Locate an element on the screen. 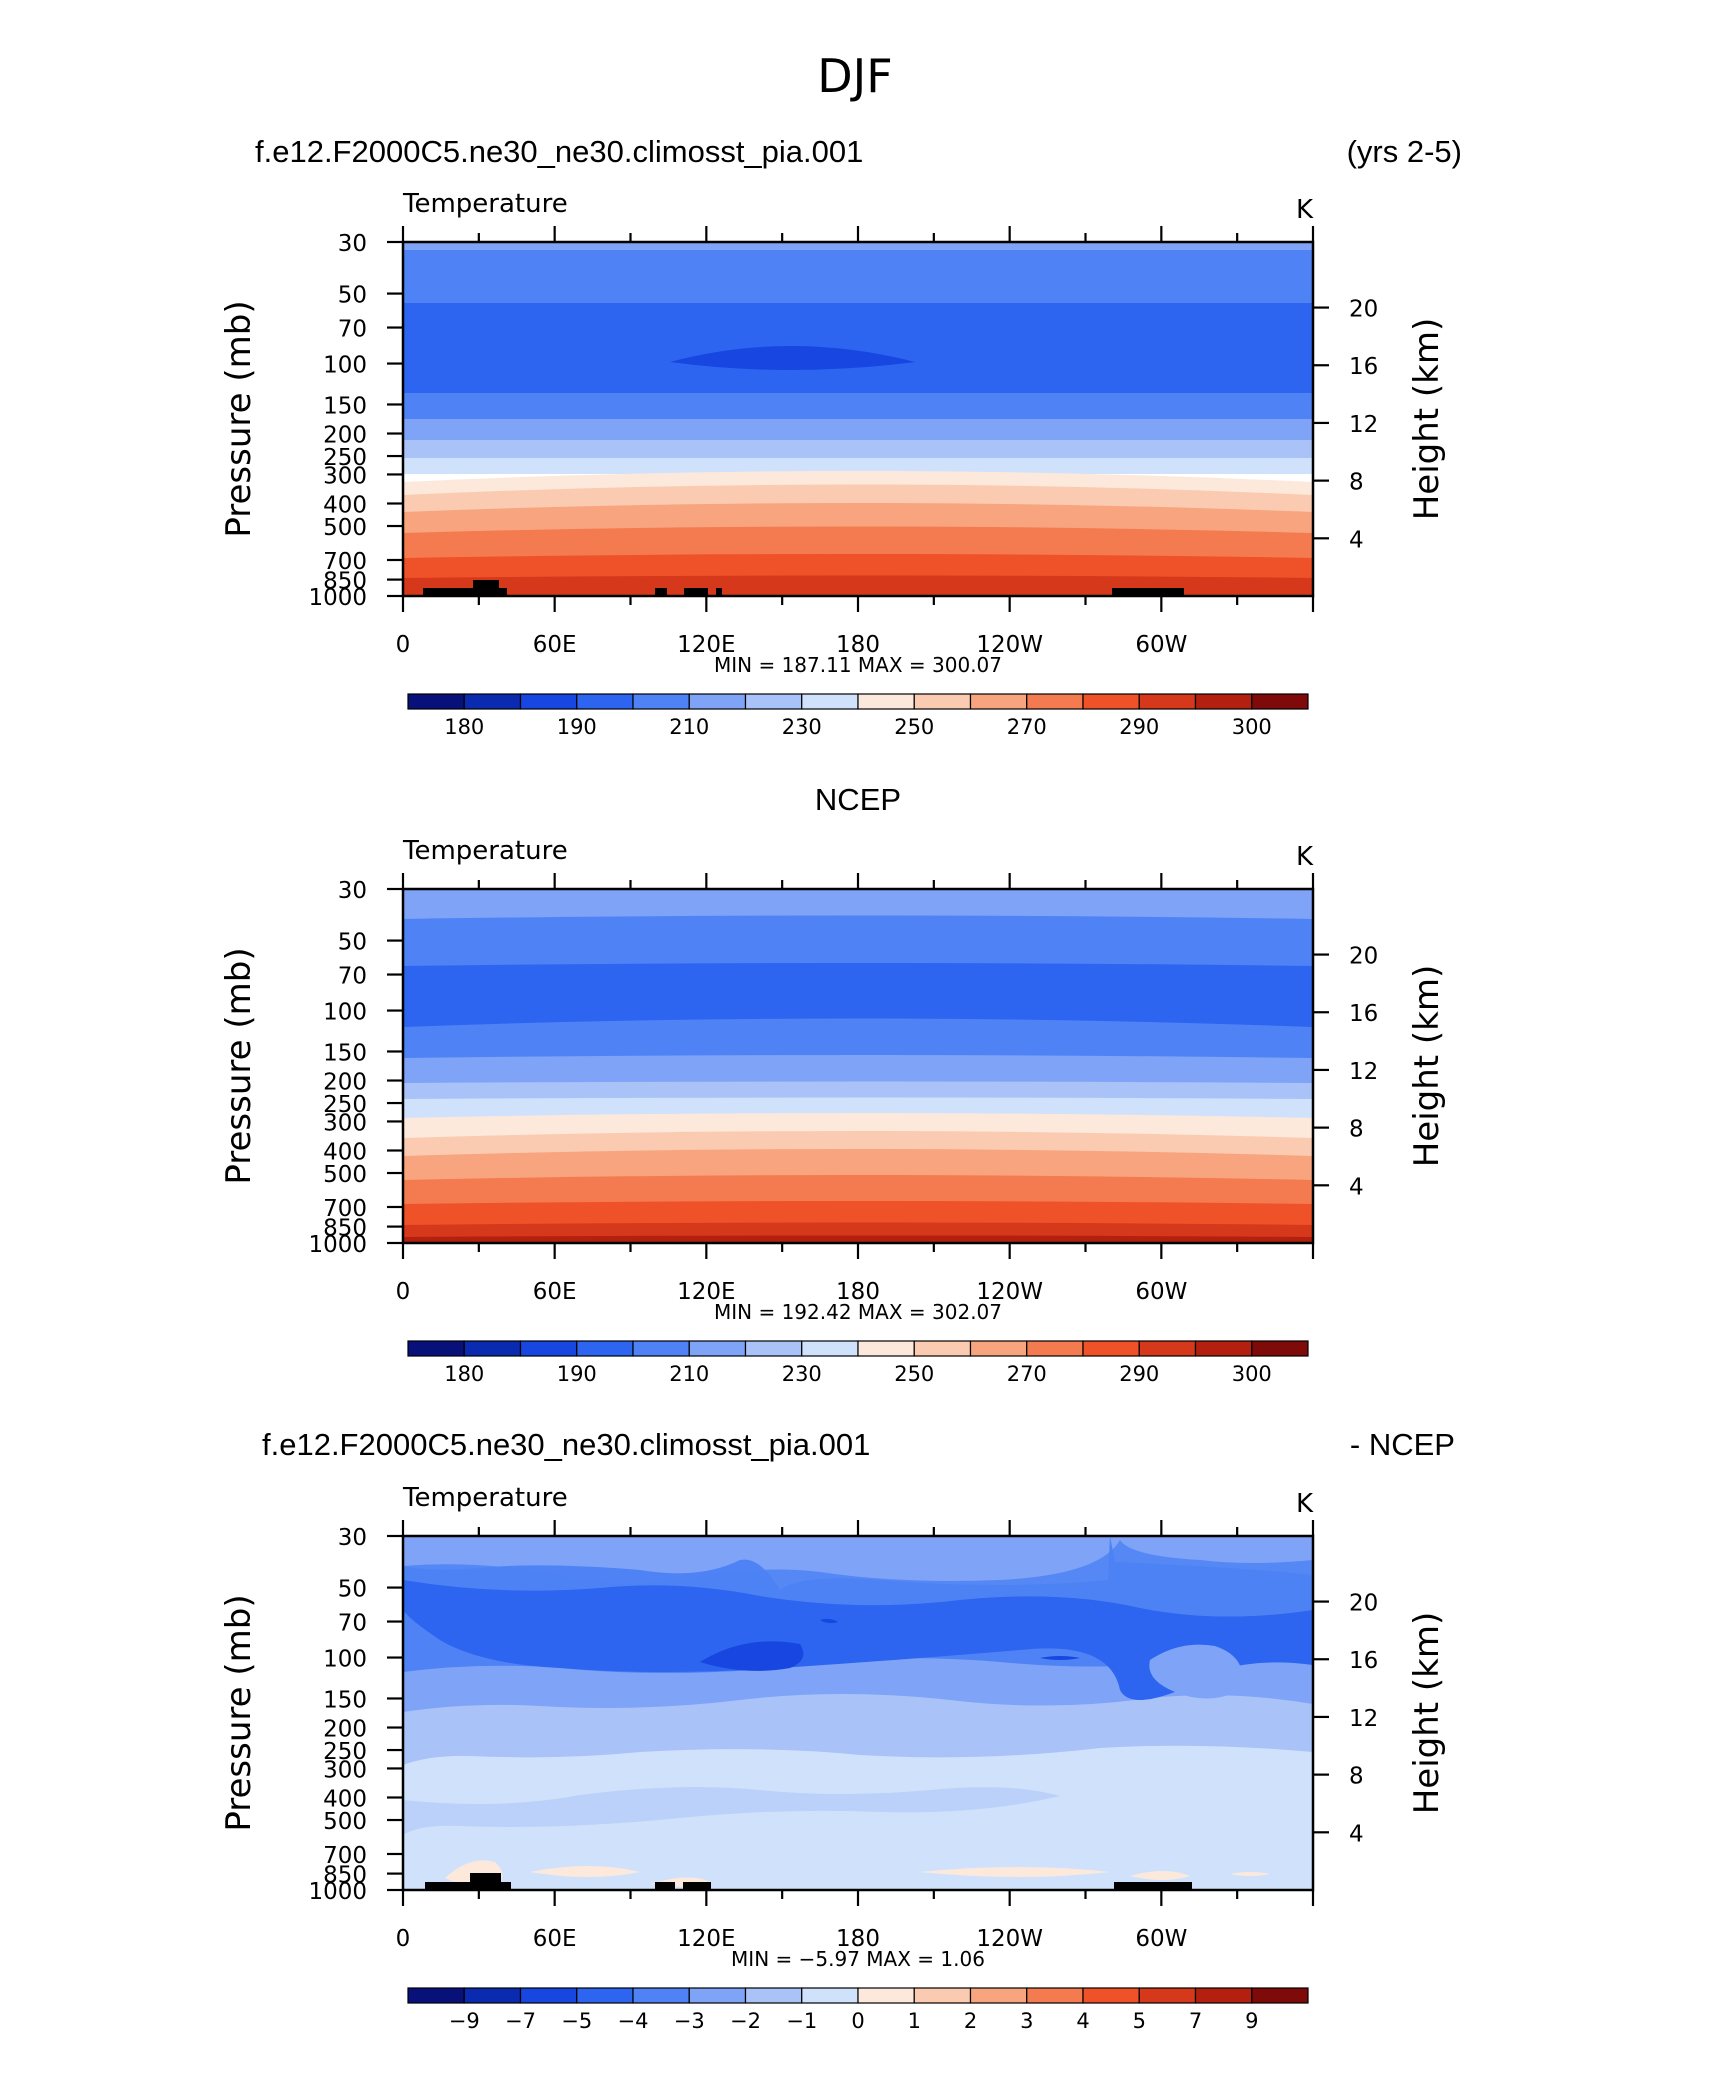  panel-diff-top-ticks is located at coordinates (858, 1528).